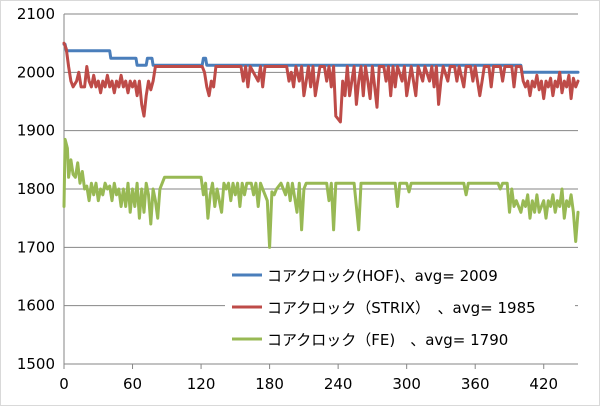  Describe the element at coordinates (475, 384) in the screenshot. I see `x-tick-label-360: 360` at that location.